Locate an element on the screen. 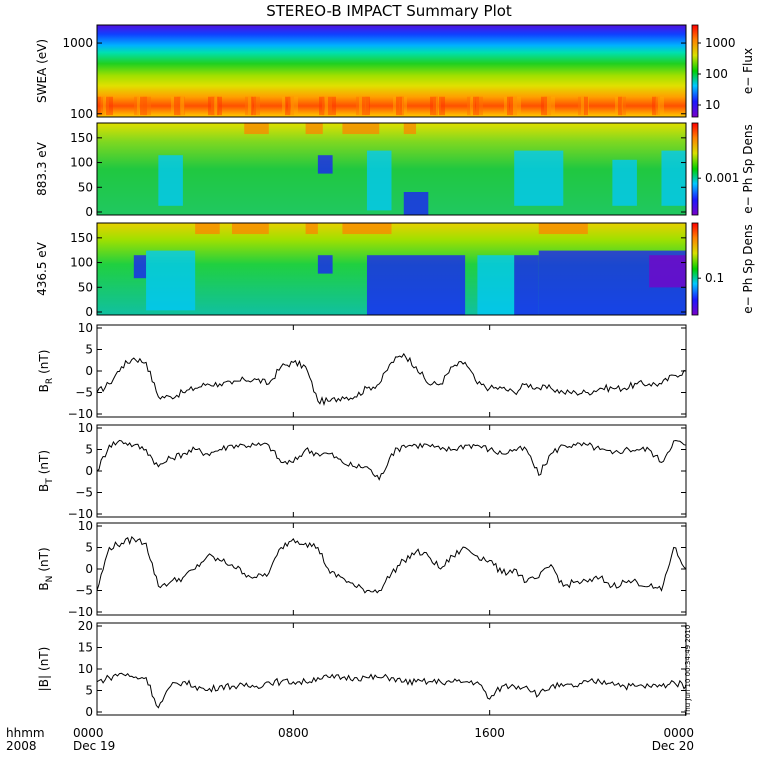 The height and width of the screenshot is (780, 780). swea-flux-field is located at coordinates (391, 71).